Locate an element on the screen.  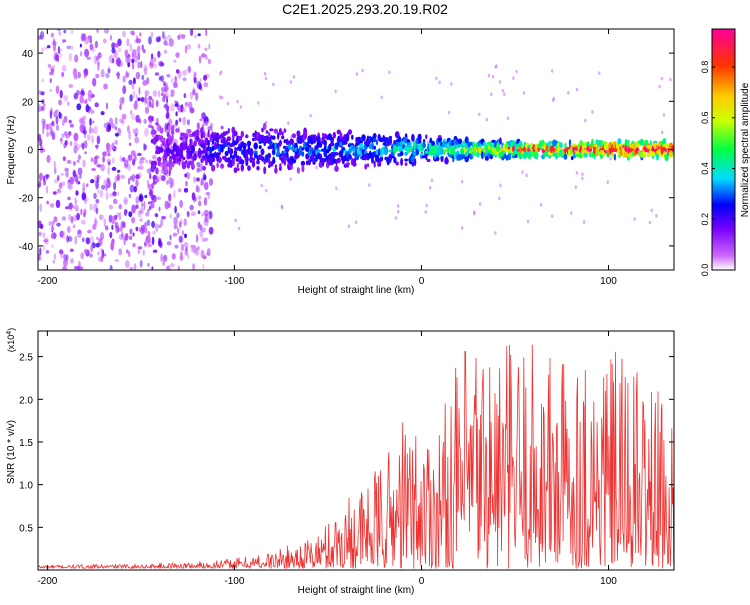
spectrogram-x-tick-label: -100 is located at coordinates (234, 281).